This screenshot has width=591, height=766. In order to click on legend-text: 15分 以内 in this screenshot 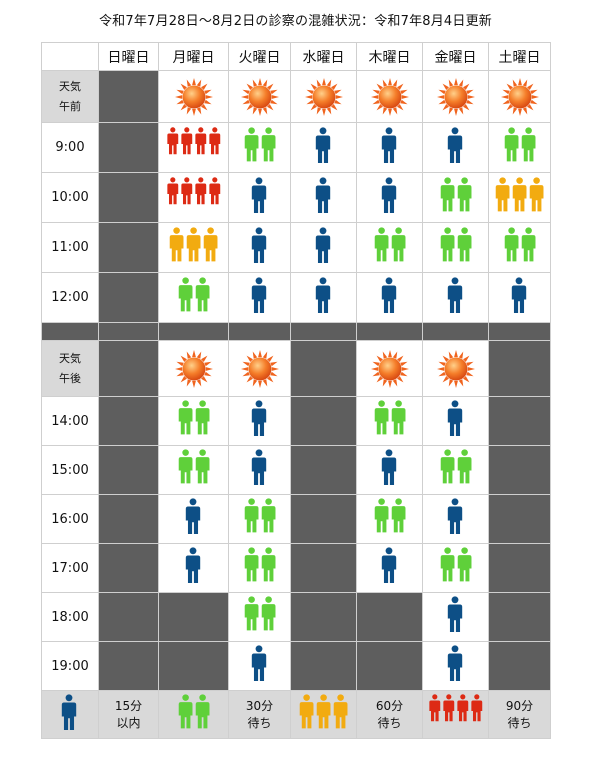, I will do `click(128, 714)`.